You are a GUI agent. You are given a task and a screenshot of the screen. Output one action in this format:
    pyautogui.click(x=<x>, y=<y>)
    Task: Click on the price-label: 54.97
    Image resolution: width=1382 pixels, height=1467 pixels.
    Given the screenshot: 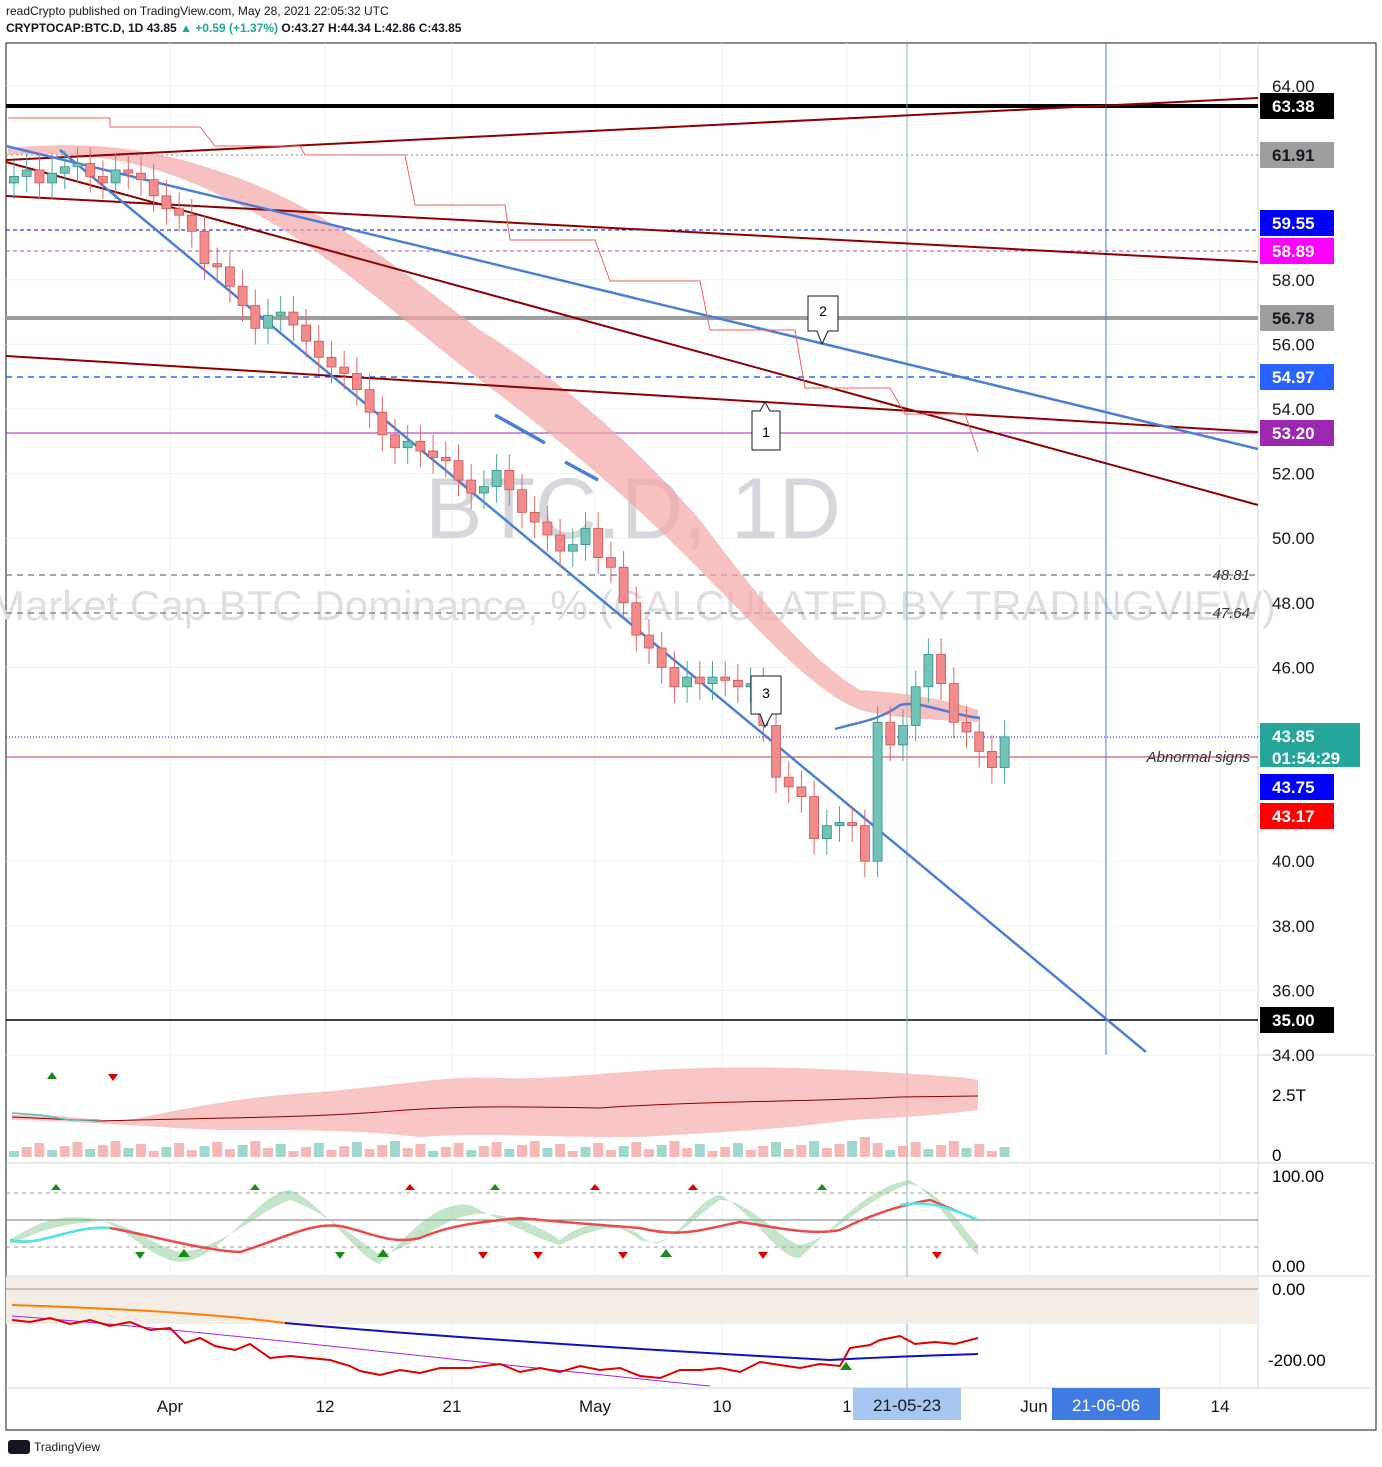 What is the action you would take?
    pyautogui.click(x=1293, y=377)
    